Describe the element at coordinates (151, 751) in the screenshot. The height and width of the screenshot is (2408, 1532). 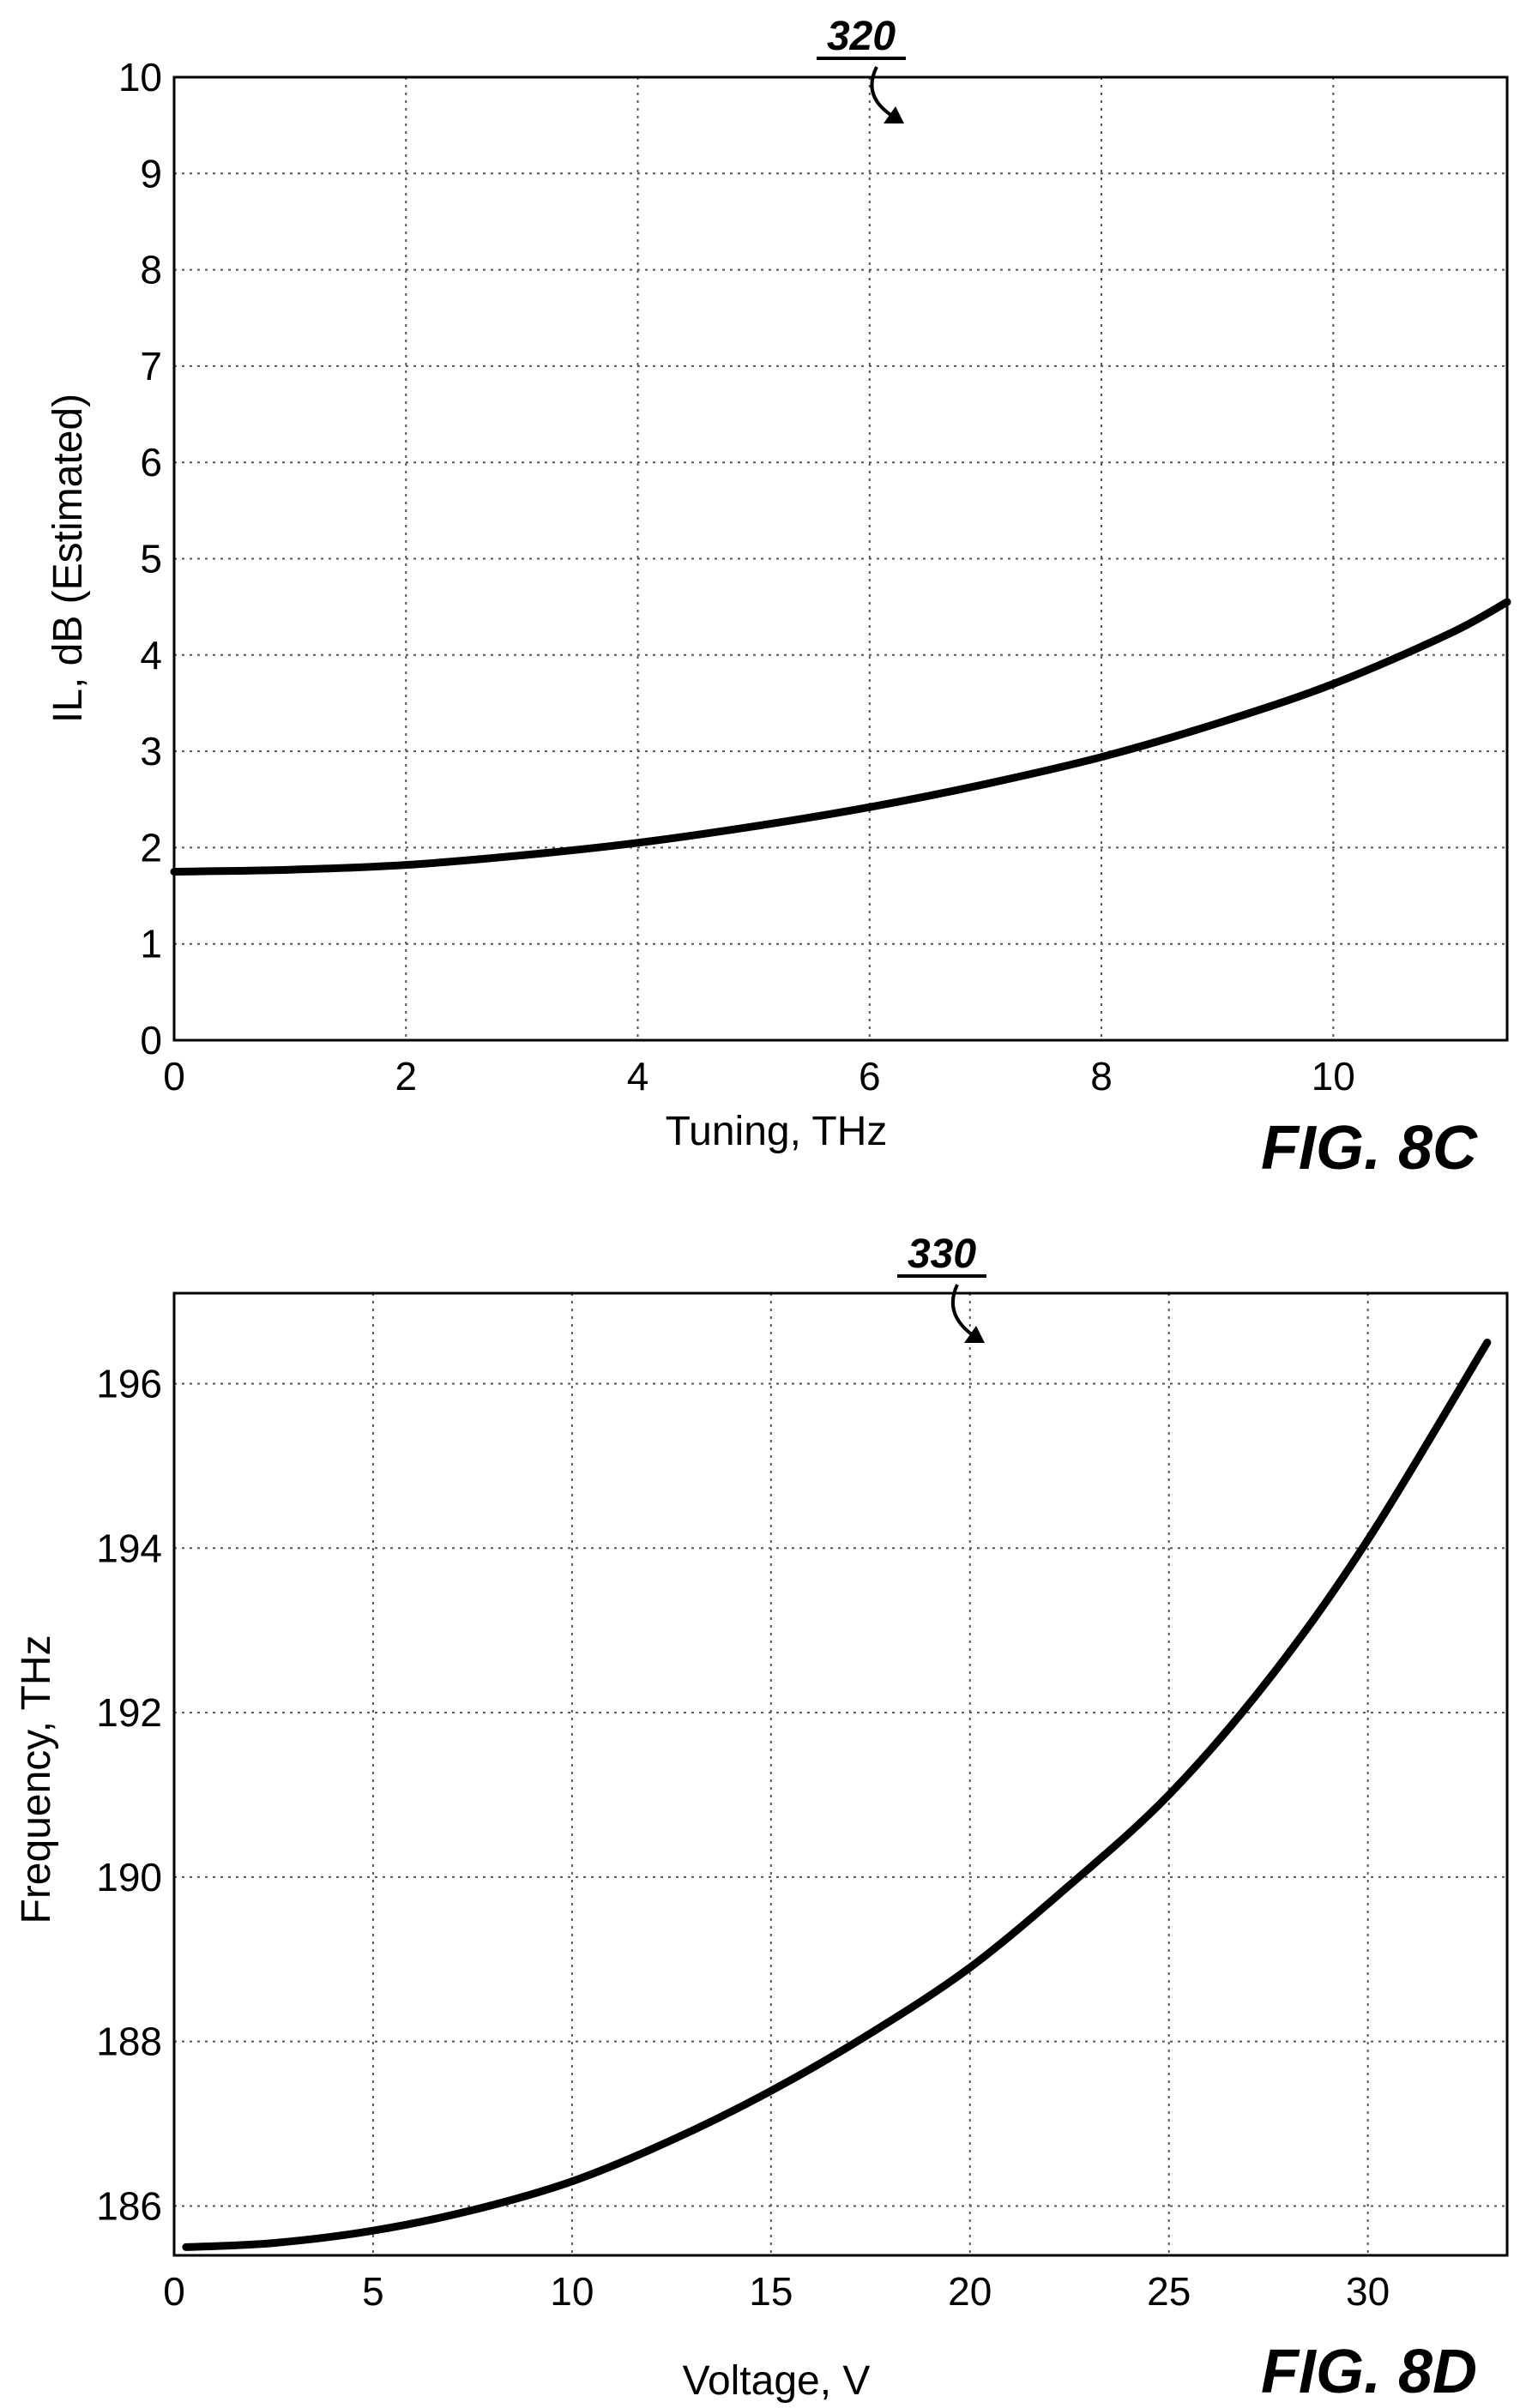
I see `y-tick-label: 3` at that location.